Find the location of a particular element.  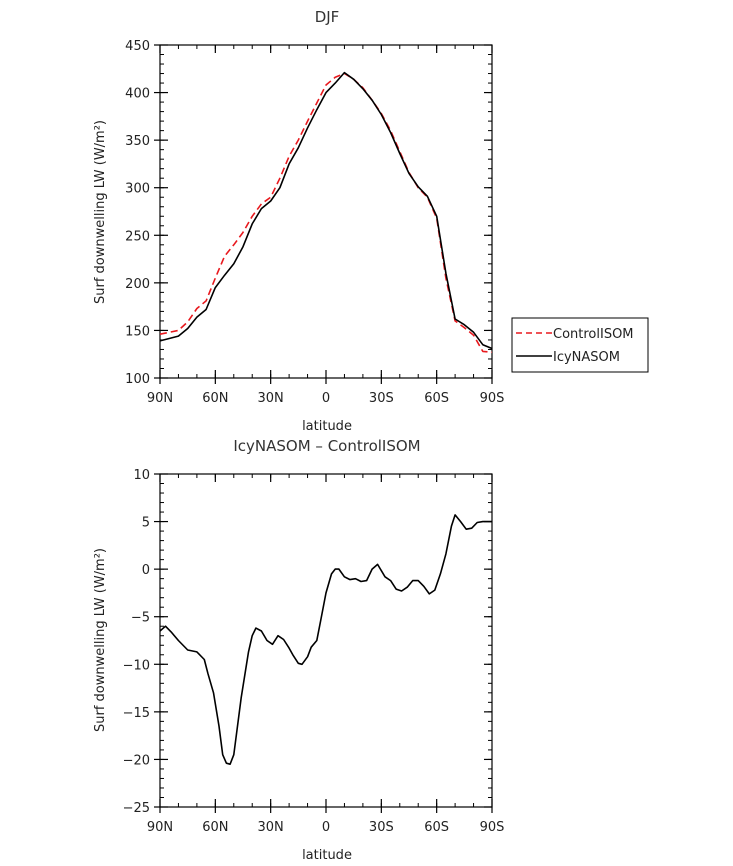

legend: ControlISOM IcyNASOM is located at coordinates (580, 345).